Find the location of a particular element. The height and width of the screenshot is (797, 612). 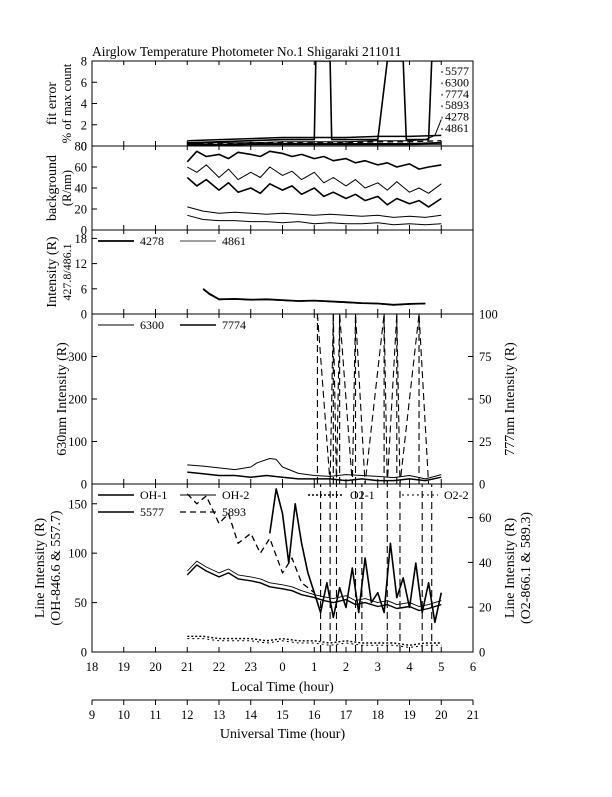

local-time-tick-label: 5 is located at coordinates (441, 667).